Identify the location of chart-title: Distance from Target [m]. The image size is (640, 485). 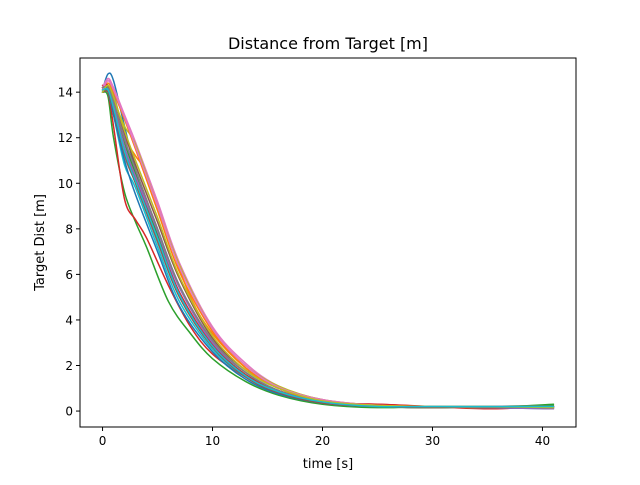
(328, 43).